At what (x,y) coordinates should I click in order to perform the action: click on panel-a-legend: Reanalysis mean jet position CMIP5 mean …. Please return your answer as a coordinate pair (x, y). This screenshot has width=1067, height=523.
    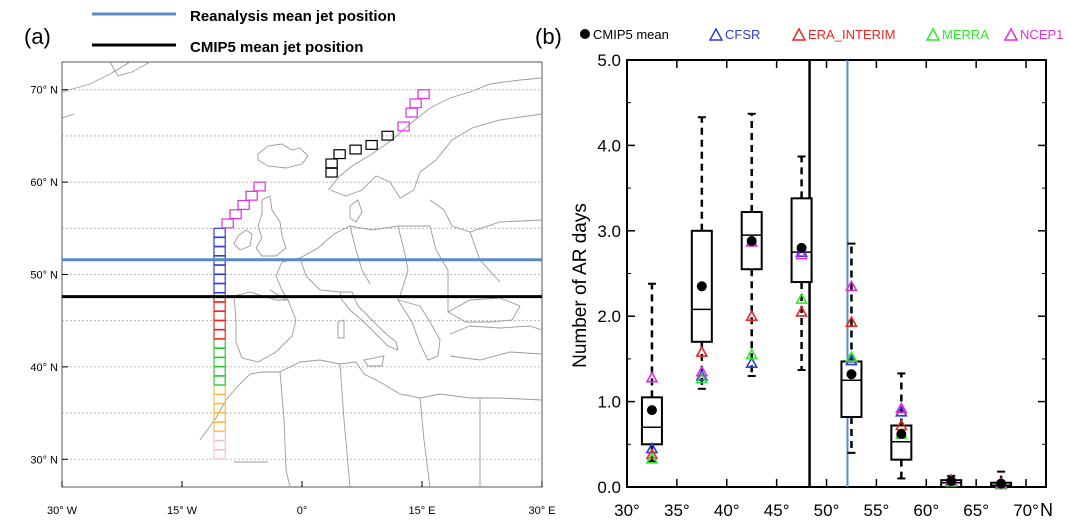
    Looking at the image, I should click on (244, 32).